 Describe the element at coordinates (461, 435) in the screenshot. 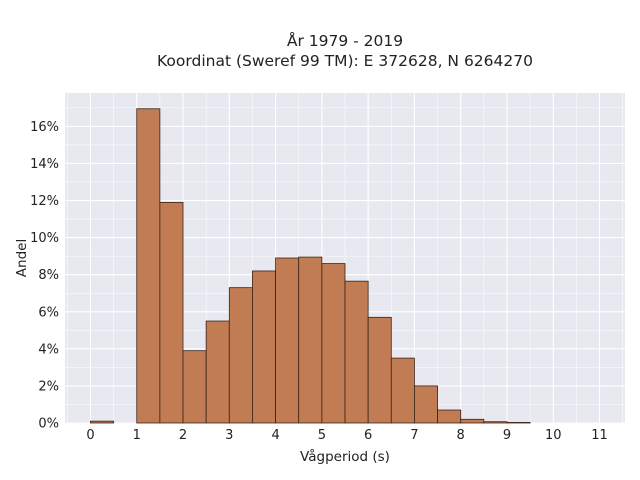

I see `x-tick-label: 8` at that location.